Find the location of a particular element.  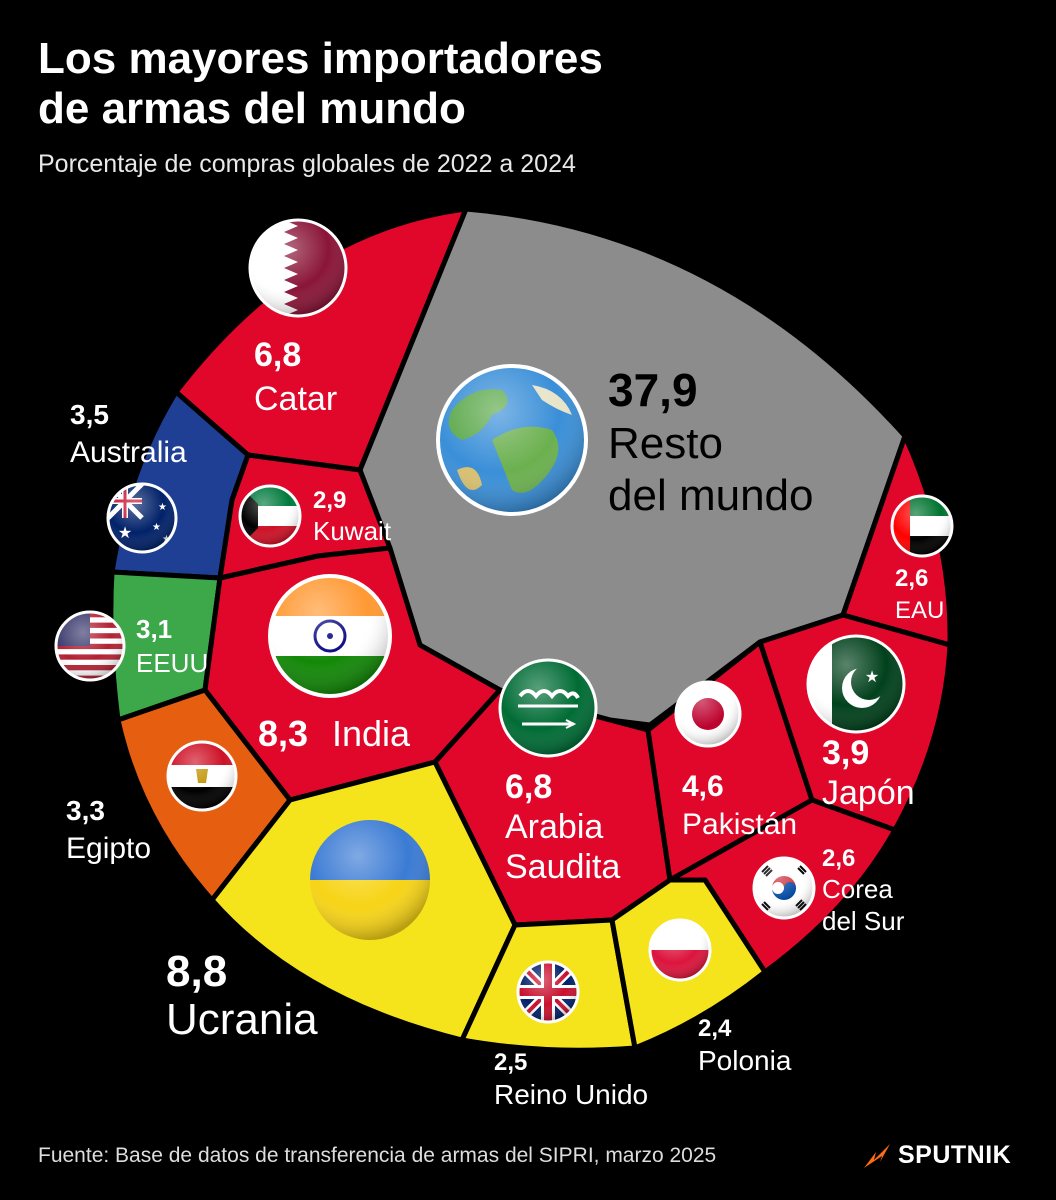

value-australia: 3,5 is located at coordinates (89, 414).